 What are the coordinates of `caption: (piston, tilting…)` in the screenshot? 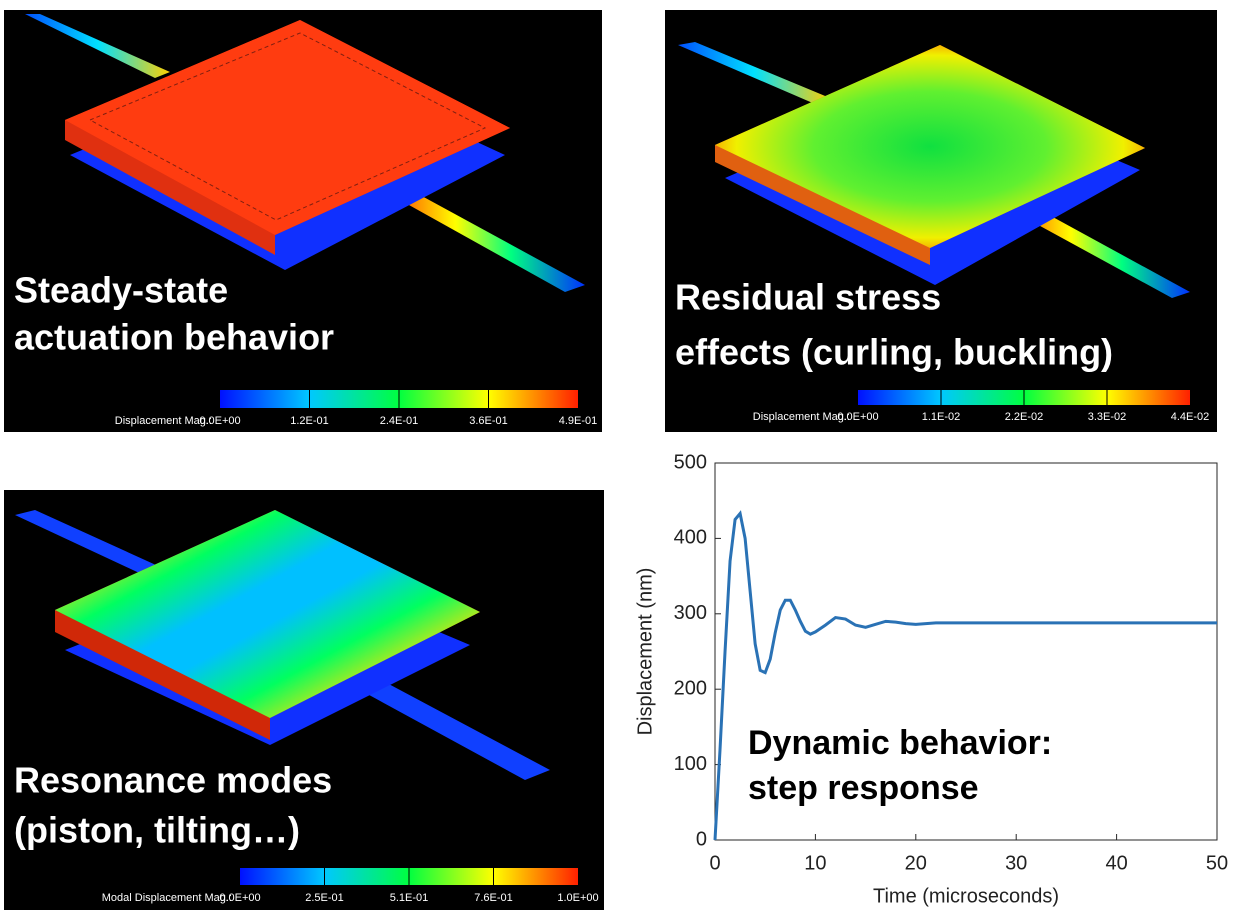 It's located at (157, 830).